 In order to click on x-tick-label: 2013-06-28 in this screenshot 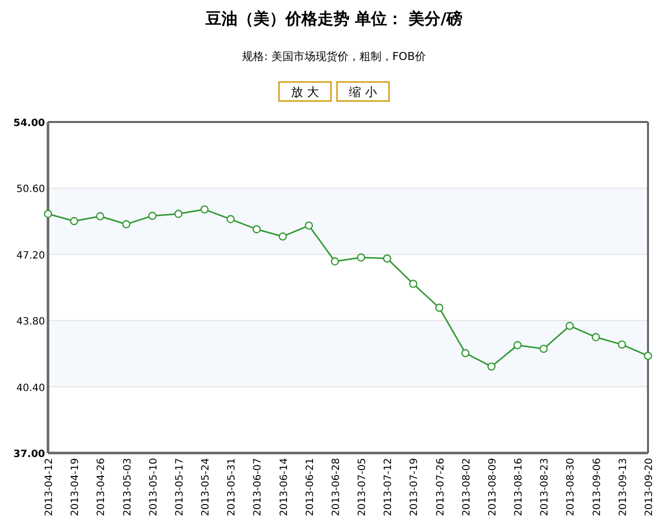, I will do `click(336, 487)`.